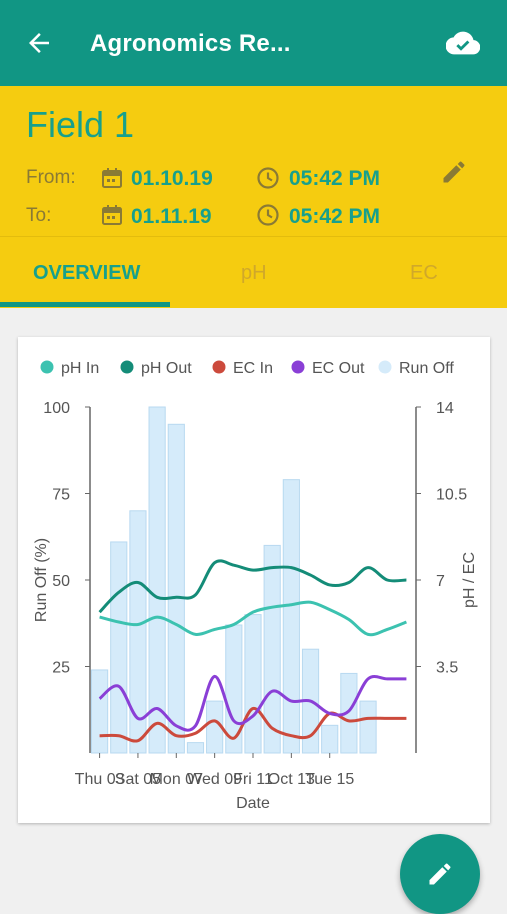 The image size is (507, 914). I want to click on x-tick-label: Fri 11, so click(253, 779).